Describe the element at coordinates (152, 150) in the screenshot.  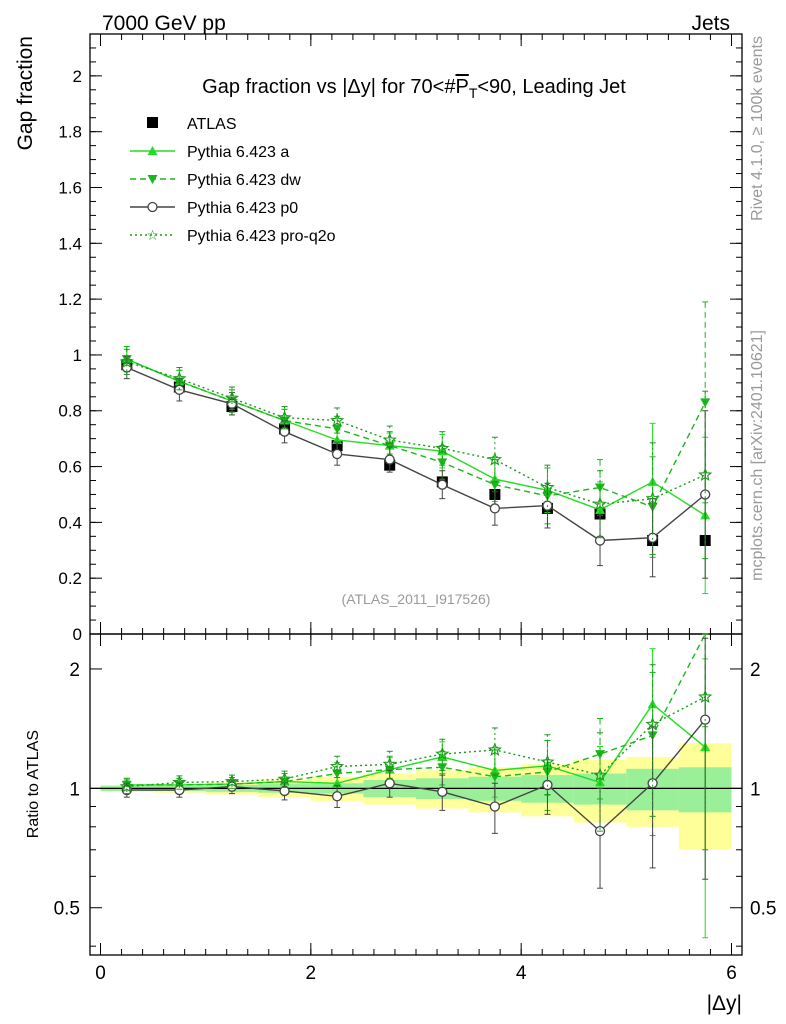
I see `legend-a-marker` at that location.